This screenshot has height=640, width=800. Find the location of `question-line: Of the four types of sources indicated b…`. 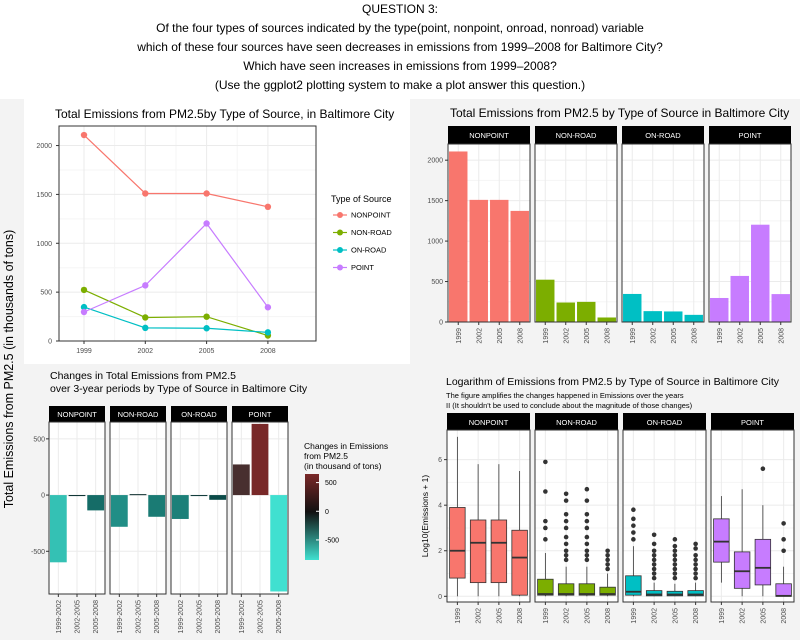

question-line: Of the four types of sources indicated b… is located at coordinates (400, 28).